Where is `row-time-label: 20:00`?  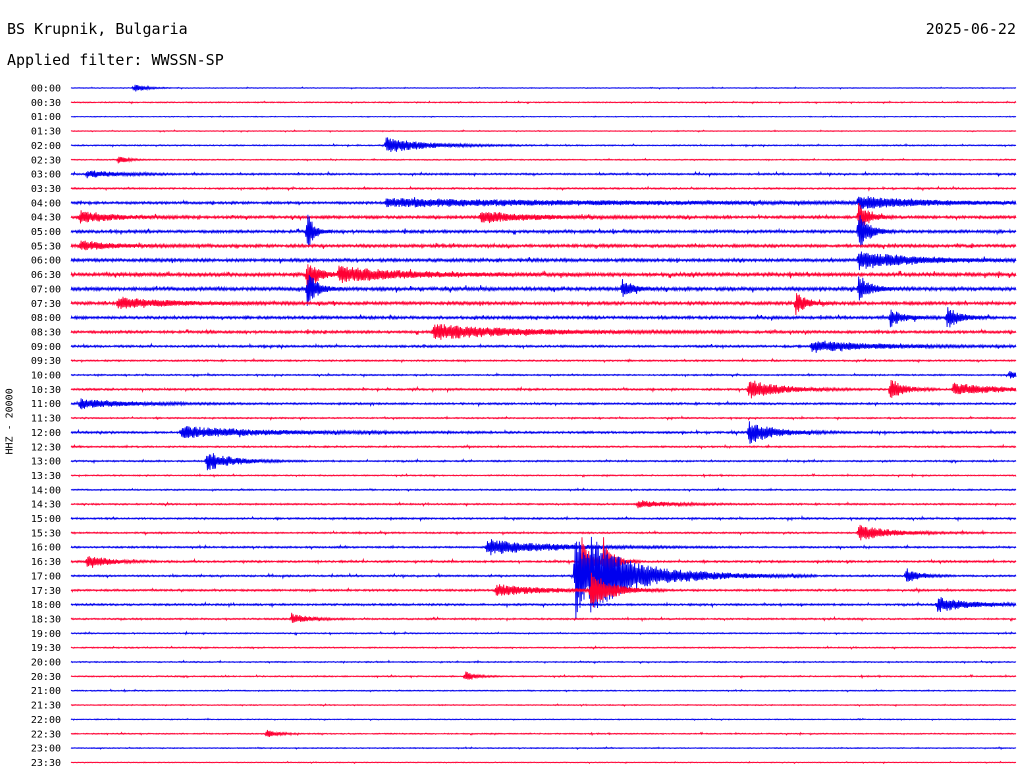 row-time-label: 20:00 is located at coordinates (46, 663).